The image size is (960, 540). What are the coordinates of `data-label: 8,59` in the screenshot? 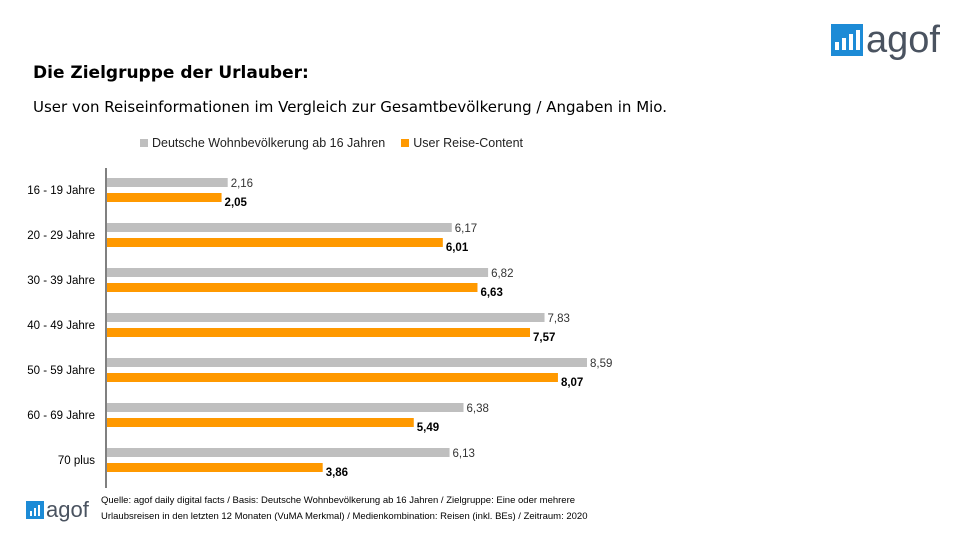 It's located at (601, 364).